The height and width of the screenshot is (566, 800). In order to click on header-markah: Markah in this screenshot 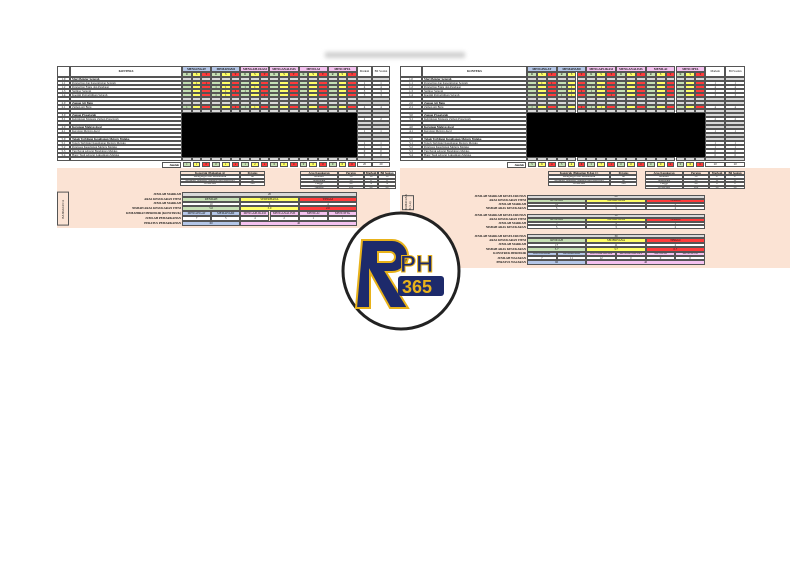, I will do `click(715, 71)`.